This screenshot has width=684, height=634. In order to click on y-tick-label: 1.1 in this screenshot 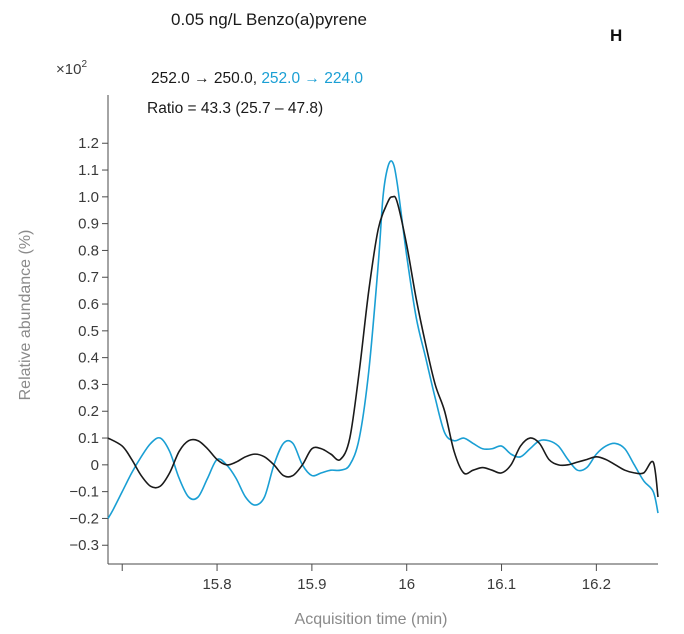, I will do `click(88, 170)`.